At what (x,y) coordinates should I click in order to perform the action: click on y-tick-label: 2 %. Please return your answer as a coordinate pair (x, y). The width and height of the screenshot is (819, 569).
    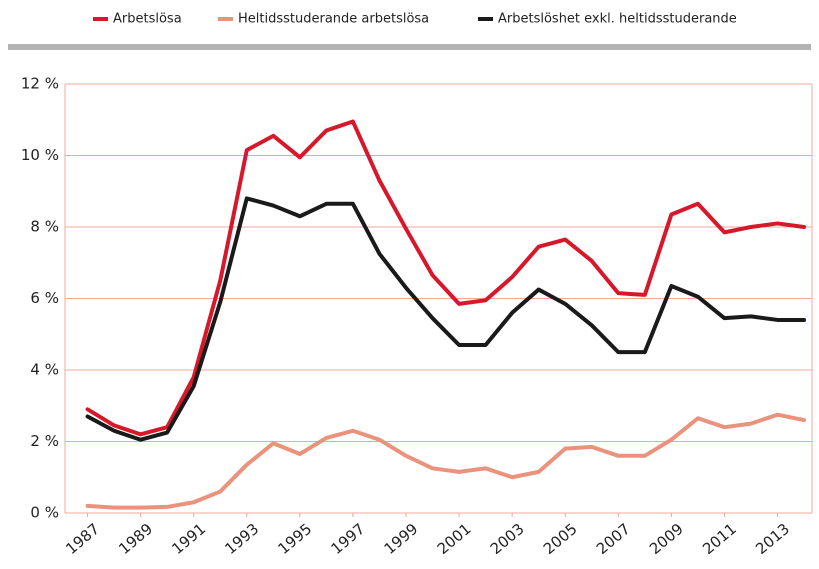
    Looking at the image, I should click on (44, 441).